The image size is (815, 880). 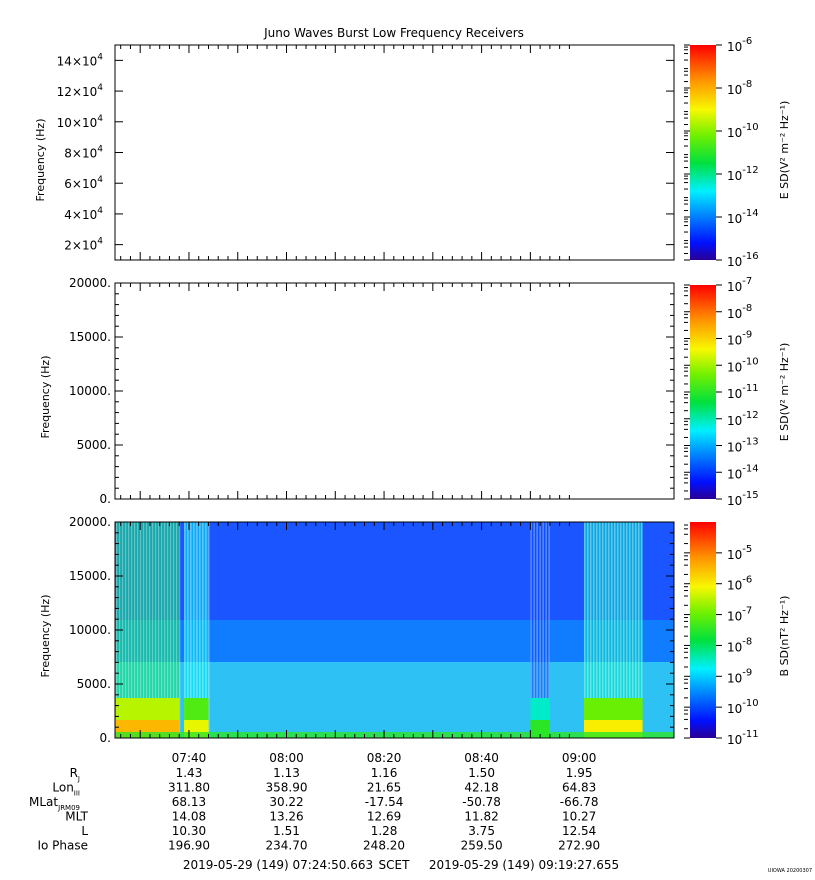 What do you see at coordinates (743, 419) in the screenshot?
I see `colorbar-tick-label: 10⁻¹²` at bounding box center [743, 419].